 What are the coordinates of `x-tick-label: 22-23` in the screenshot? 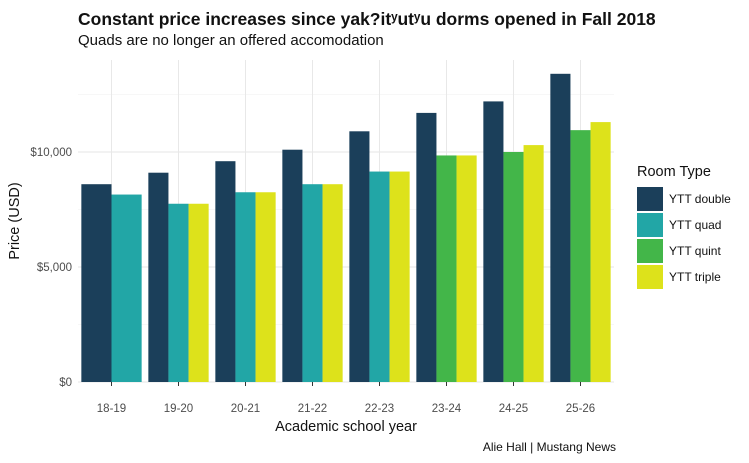 It's located at (379, 409).